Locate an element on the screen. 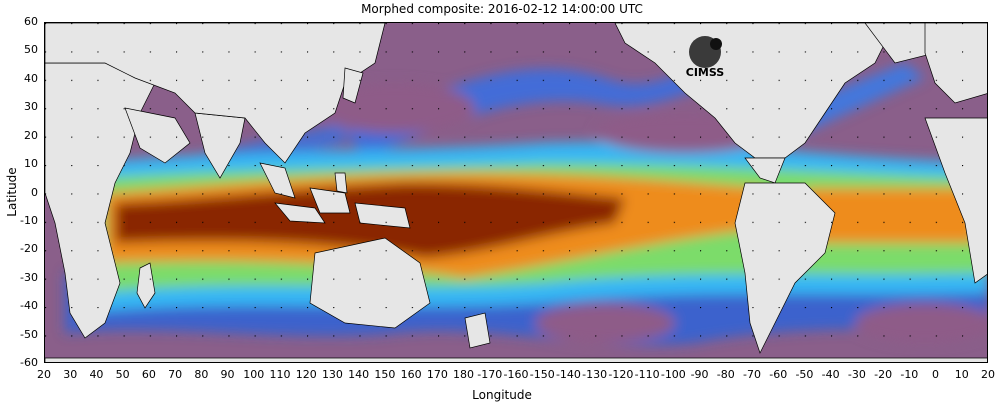  x-tick-label: -110 is located at coordinates (647, 374).